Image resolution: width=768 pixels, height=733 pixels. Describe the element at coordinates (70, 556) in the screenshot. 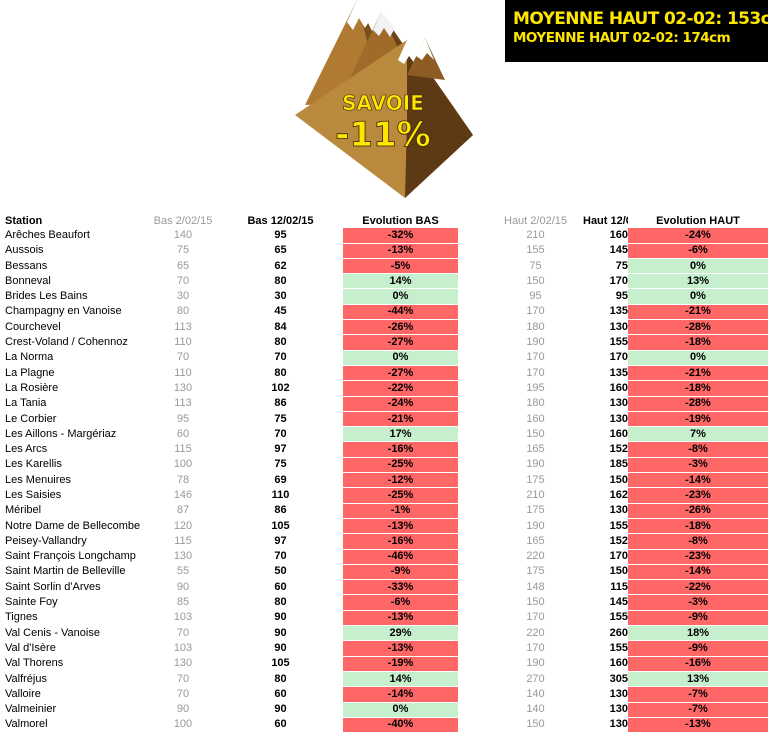

I see `station-name: Saint François Longchamp` at that location.